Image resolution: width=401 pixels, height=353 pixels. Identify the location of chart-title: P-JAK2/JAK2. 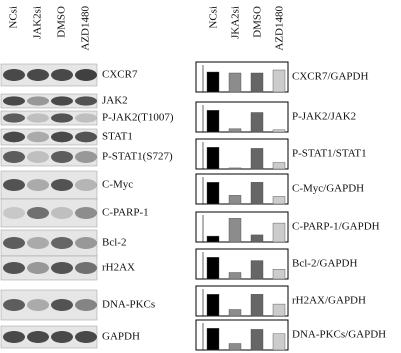
(324, 117).